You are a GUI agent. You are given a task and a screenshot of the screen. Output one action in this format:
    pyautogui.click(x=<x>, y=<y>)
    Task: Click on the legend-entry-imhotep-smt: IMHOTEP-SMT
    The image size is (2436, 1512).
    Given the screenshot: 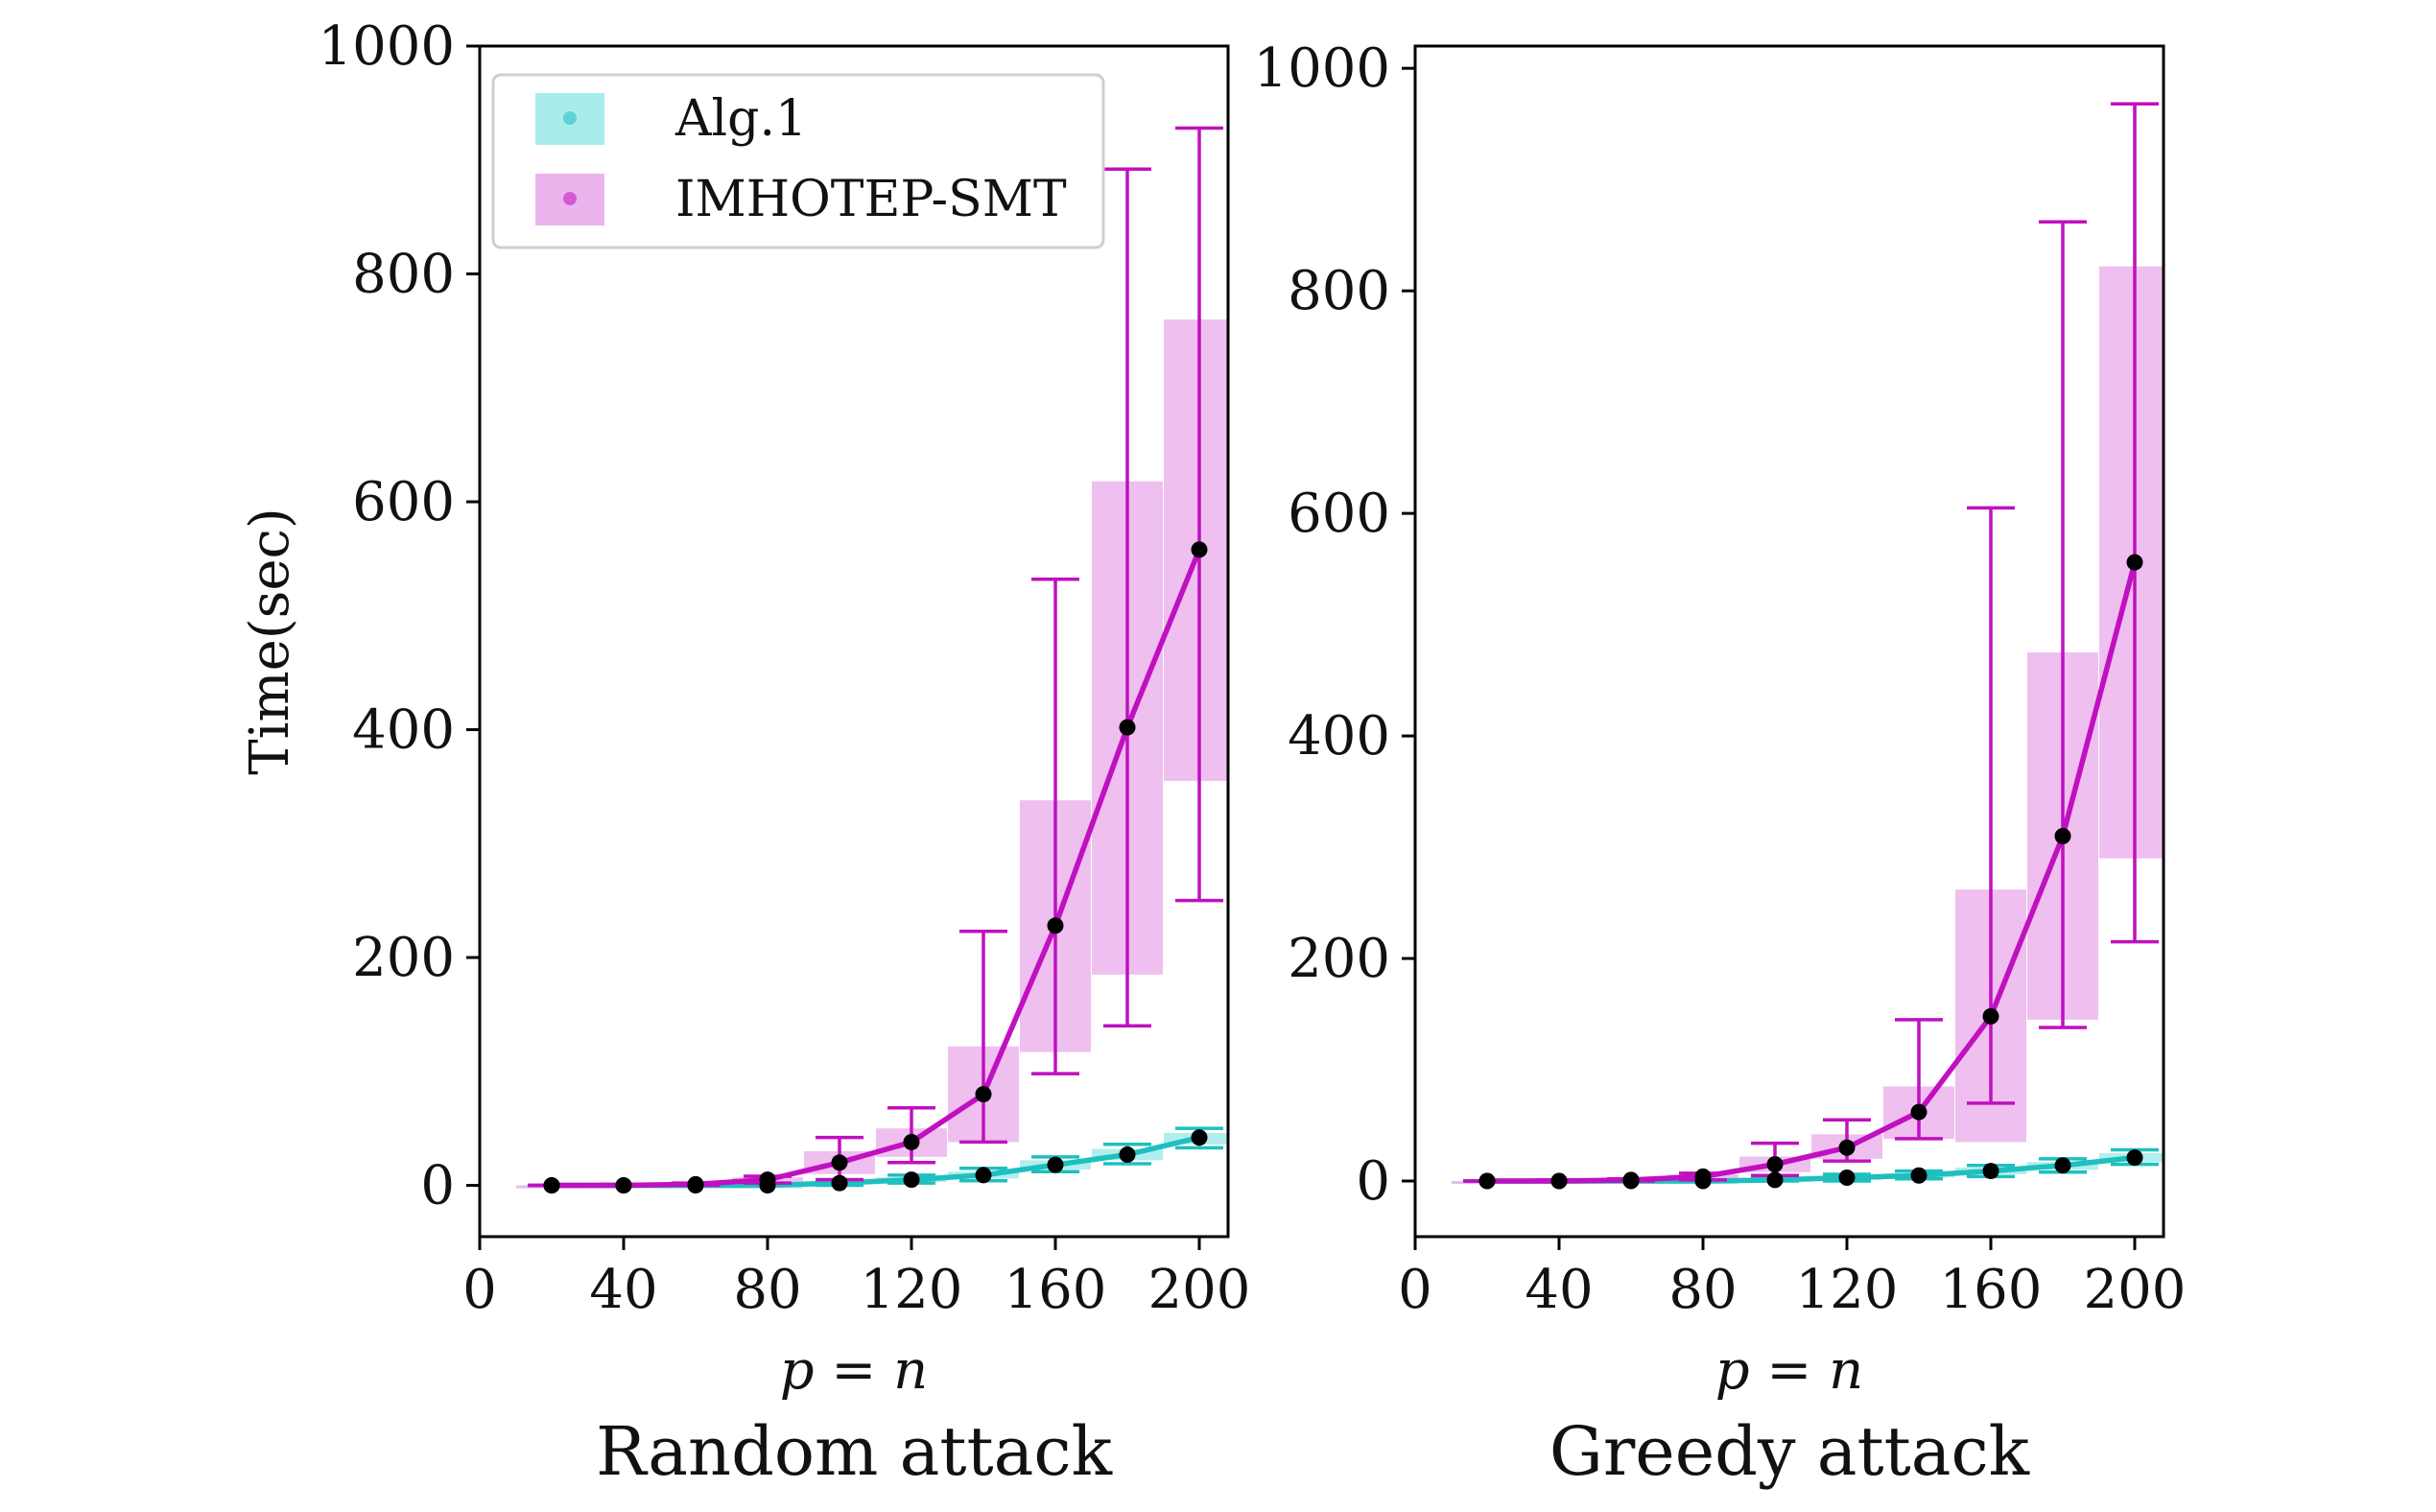 What is the action you would take?
    pyautogui.click(x=801, y=199)
    